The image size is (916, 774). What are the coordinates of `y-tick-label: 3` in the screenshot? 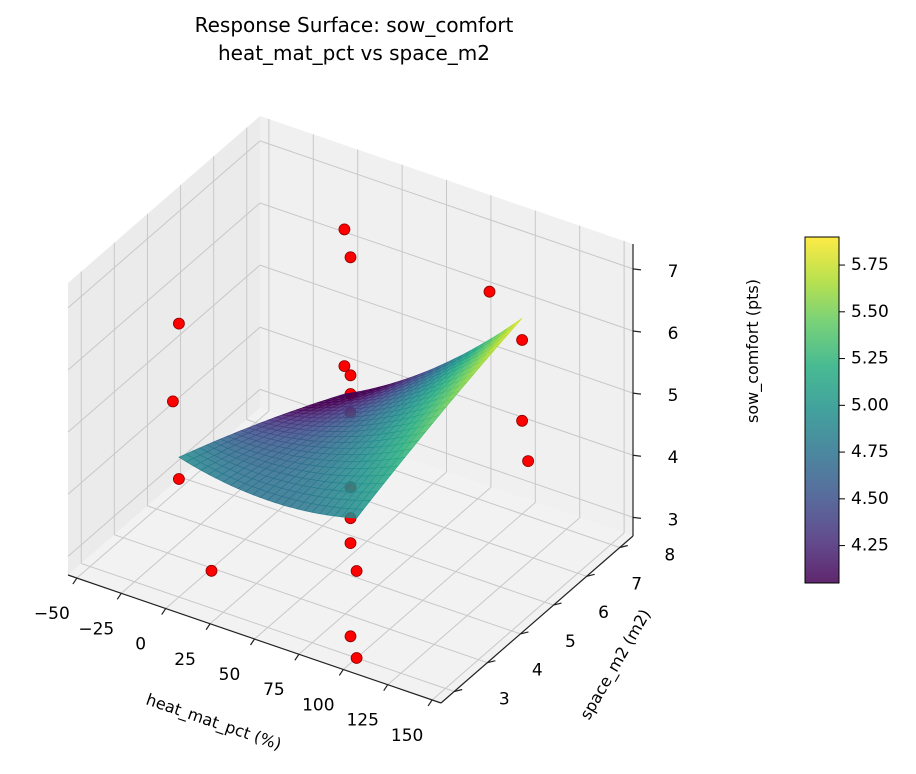 It's located at (504, 699).